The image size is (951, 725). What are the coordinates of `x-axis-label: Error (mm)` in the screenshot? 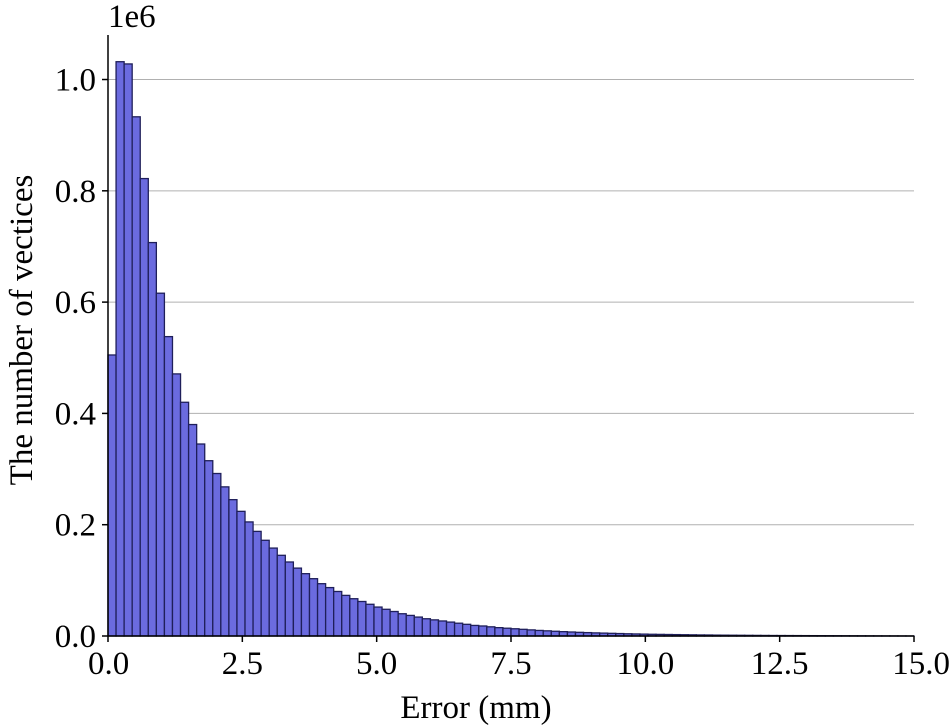 It's located at (475, 707).